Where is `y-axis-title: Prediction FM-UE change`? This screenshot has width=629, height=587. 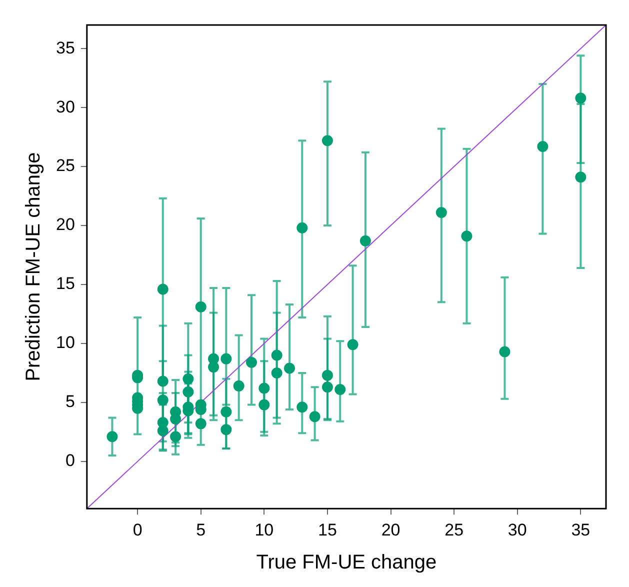 y-axis-title: Prediction FM-UE change is located at coordinates (33, 267).